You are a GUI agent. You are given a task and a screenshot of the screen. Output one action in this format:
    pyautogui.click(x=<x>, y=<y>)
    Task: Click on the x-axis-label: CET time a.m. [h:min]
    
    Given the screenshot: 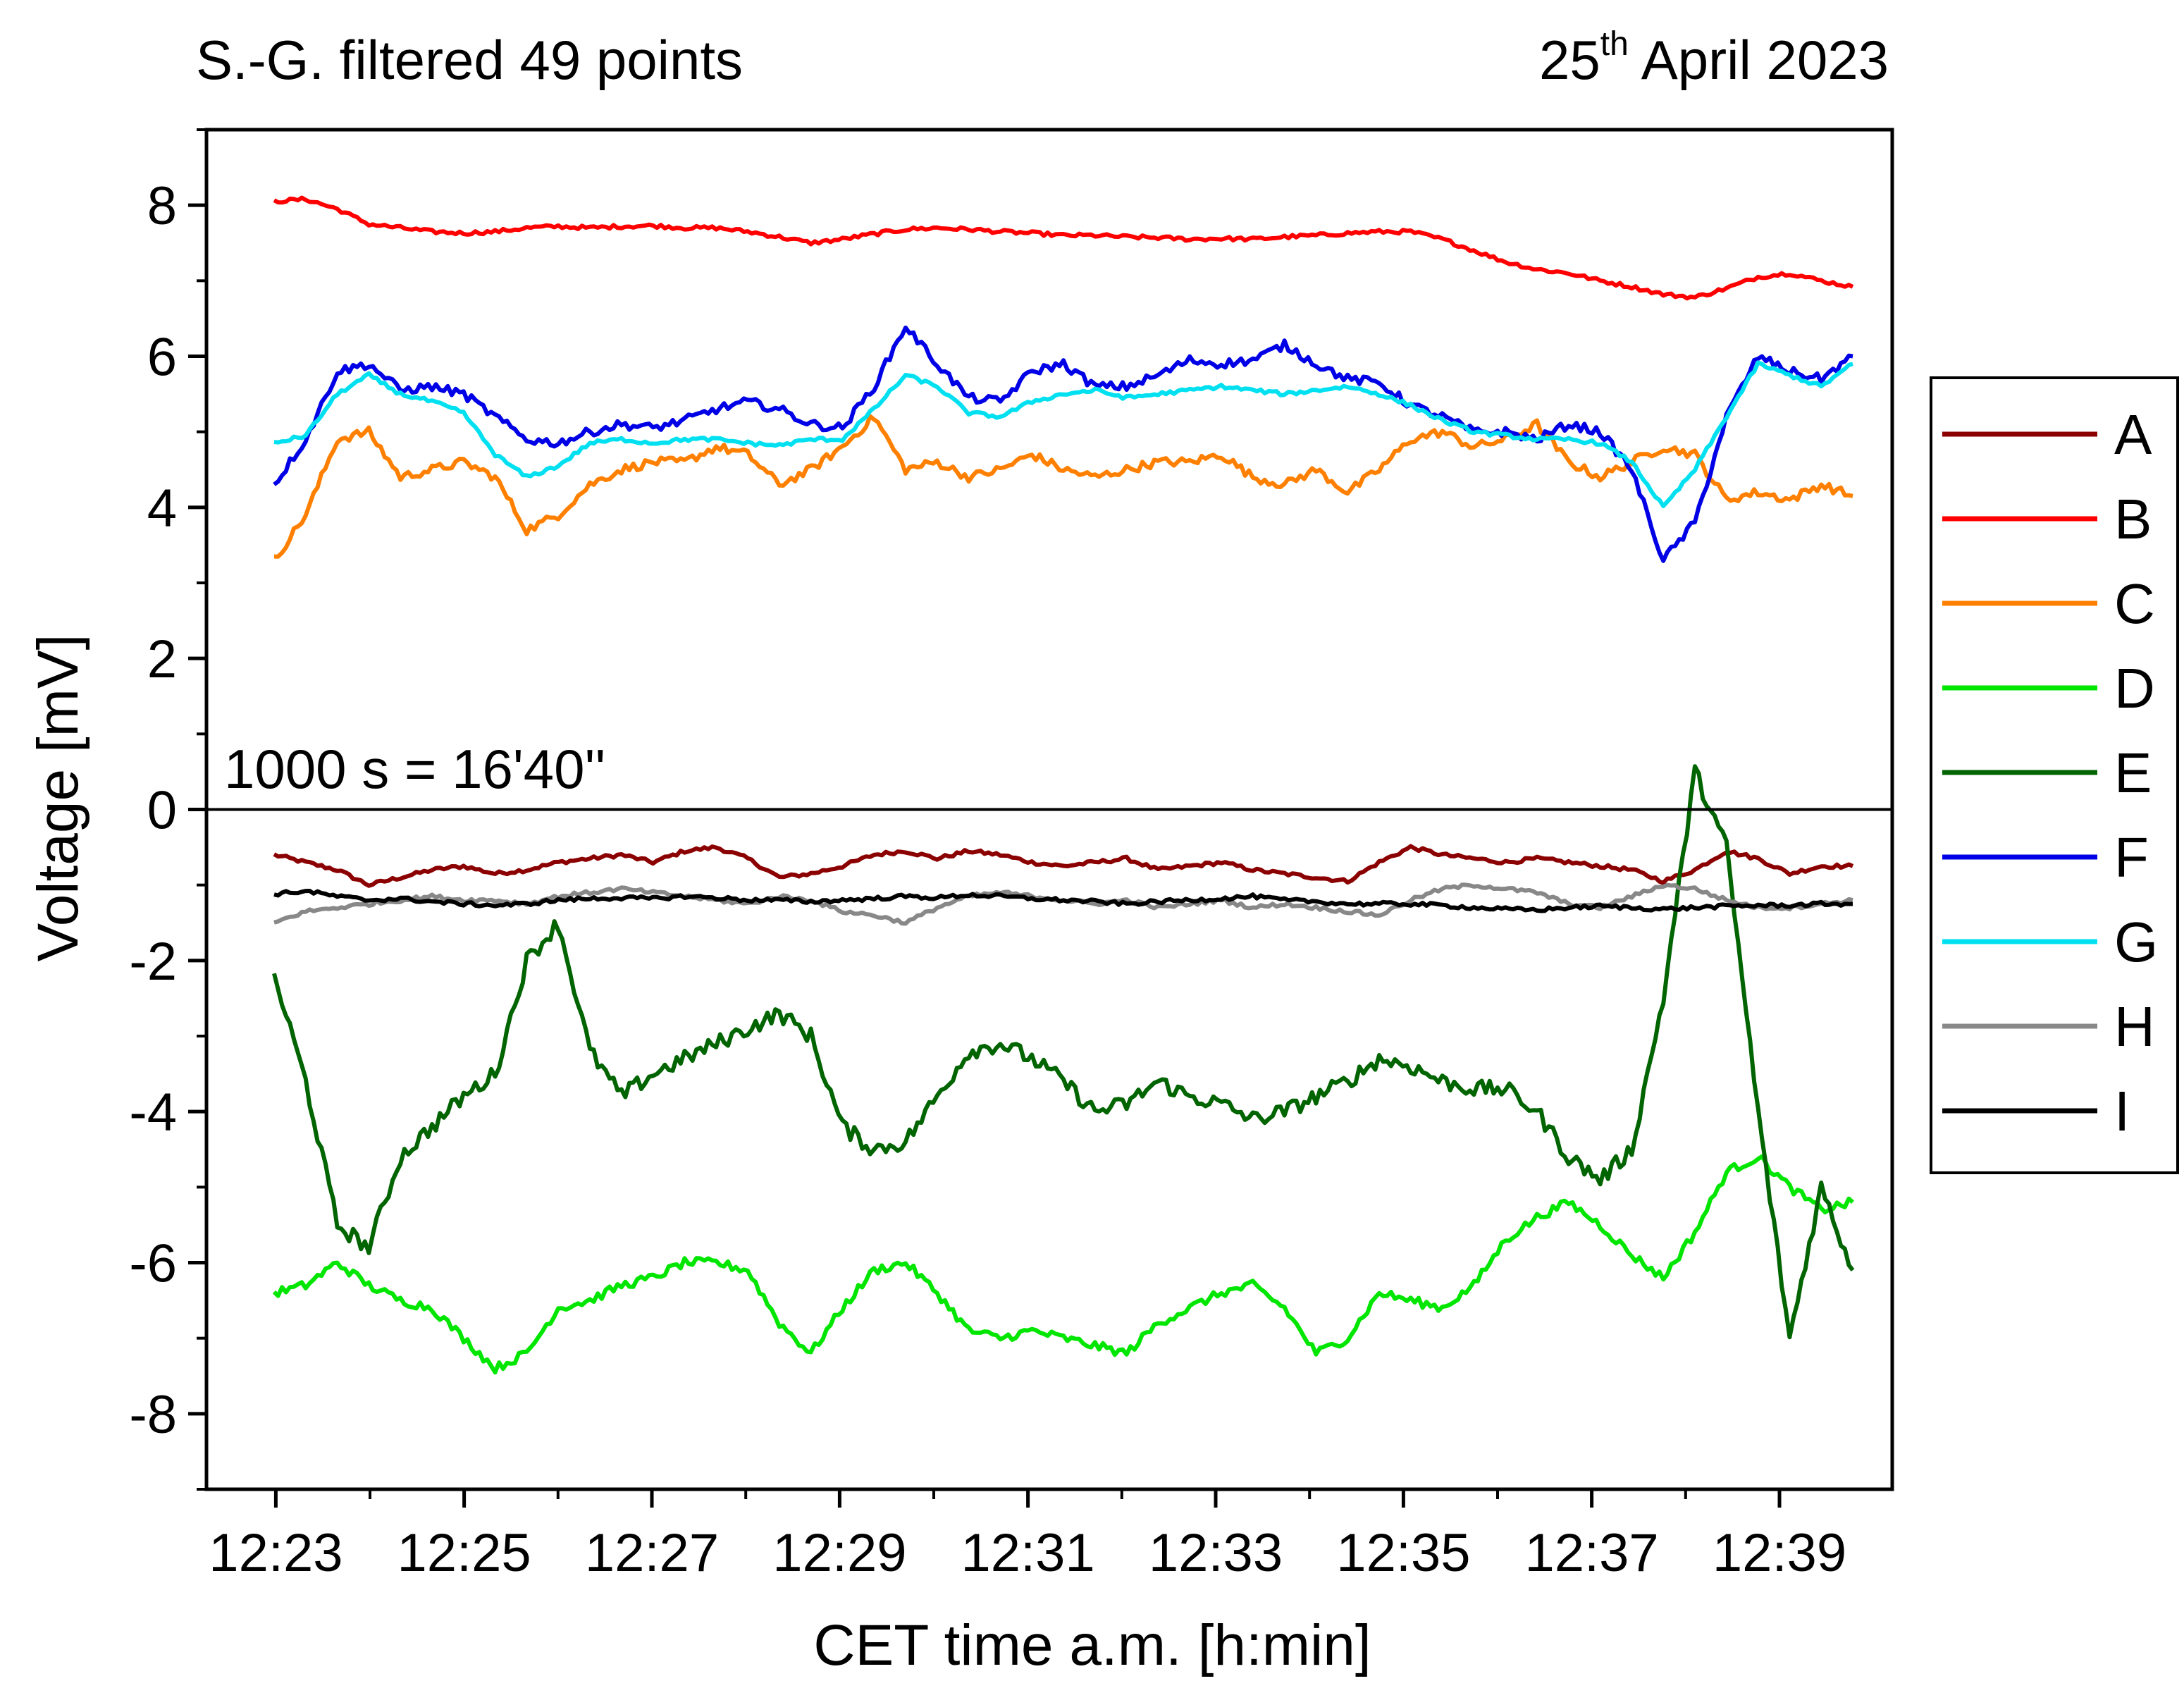 What is the action you would take?
    pyautogui.click(x=1092, y=1645)
    